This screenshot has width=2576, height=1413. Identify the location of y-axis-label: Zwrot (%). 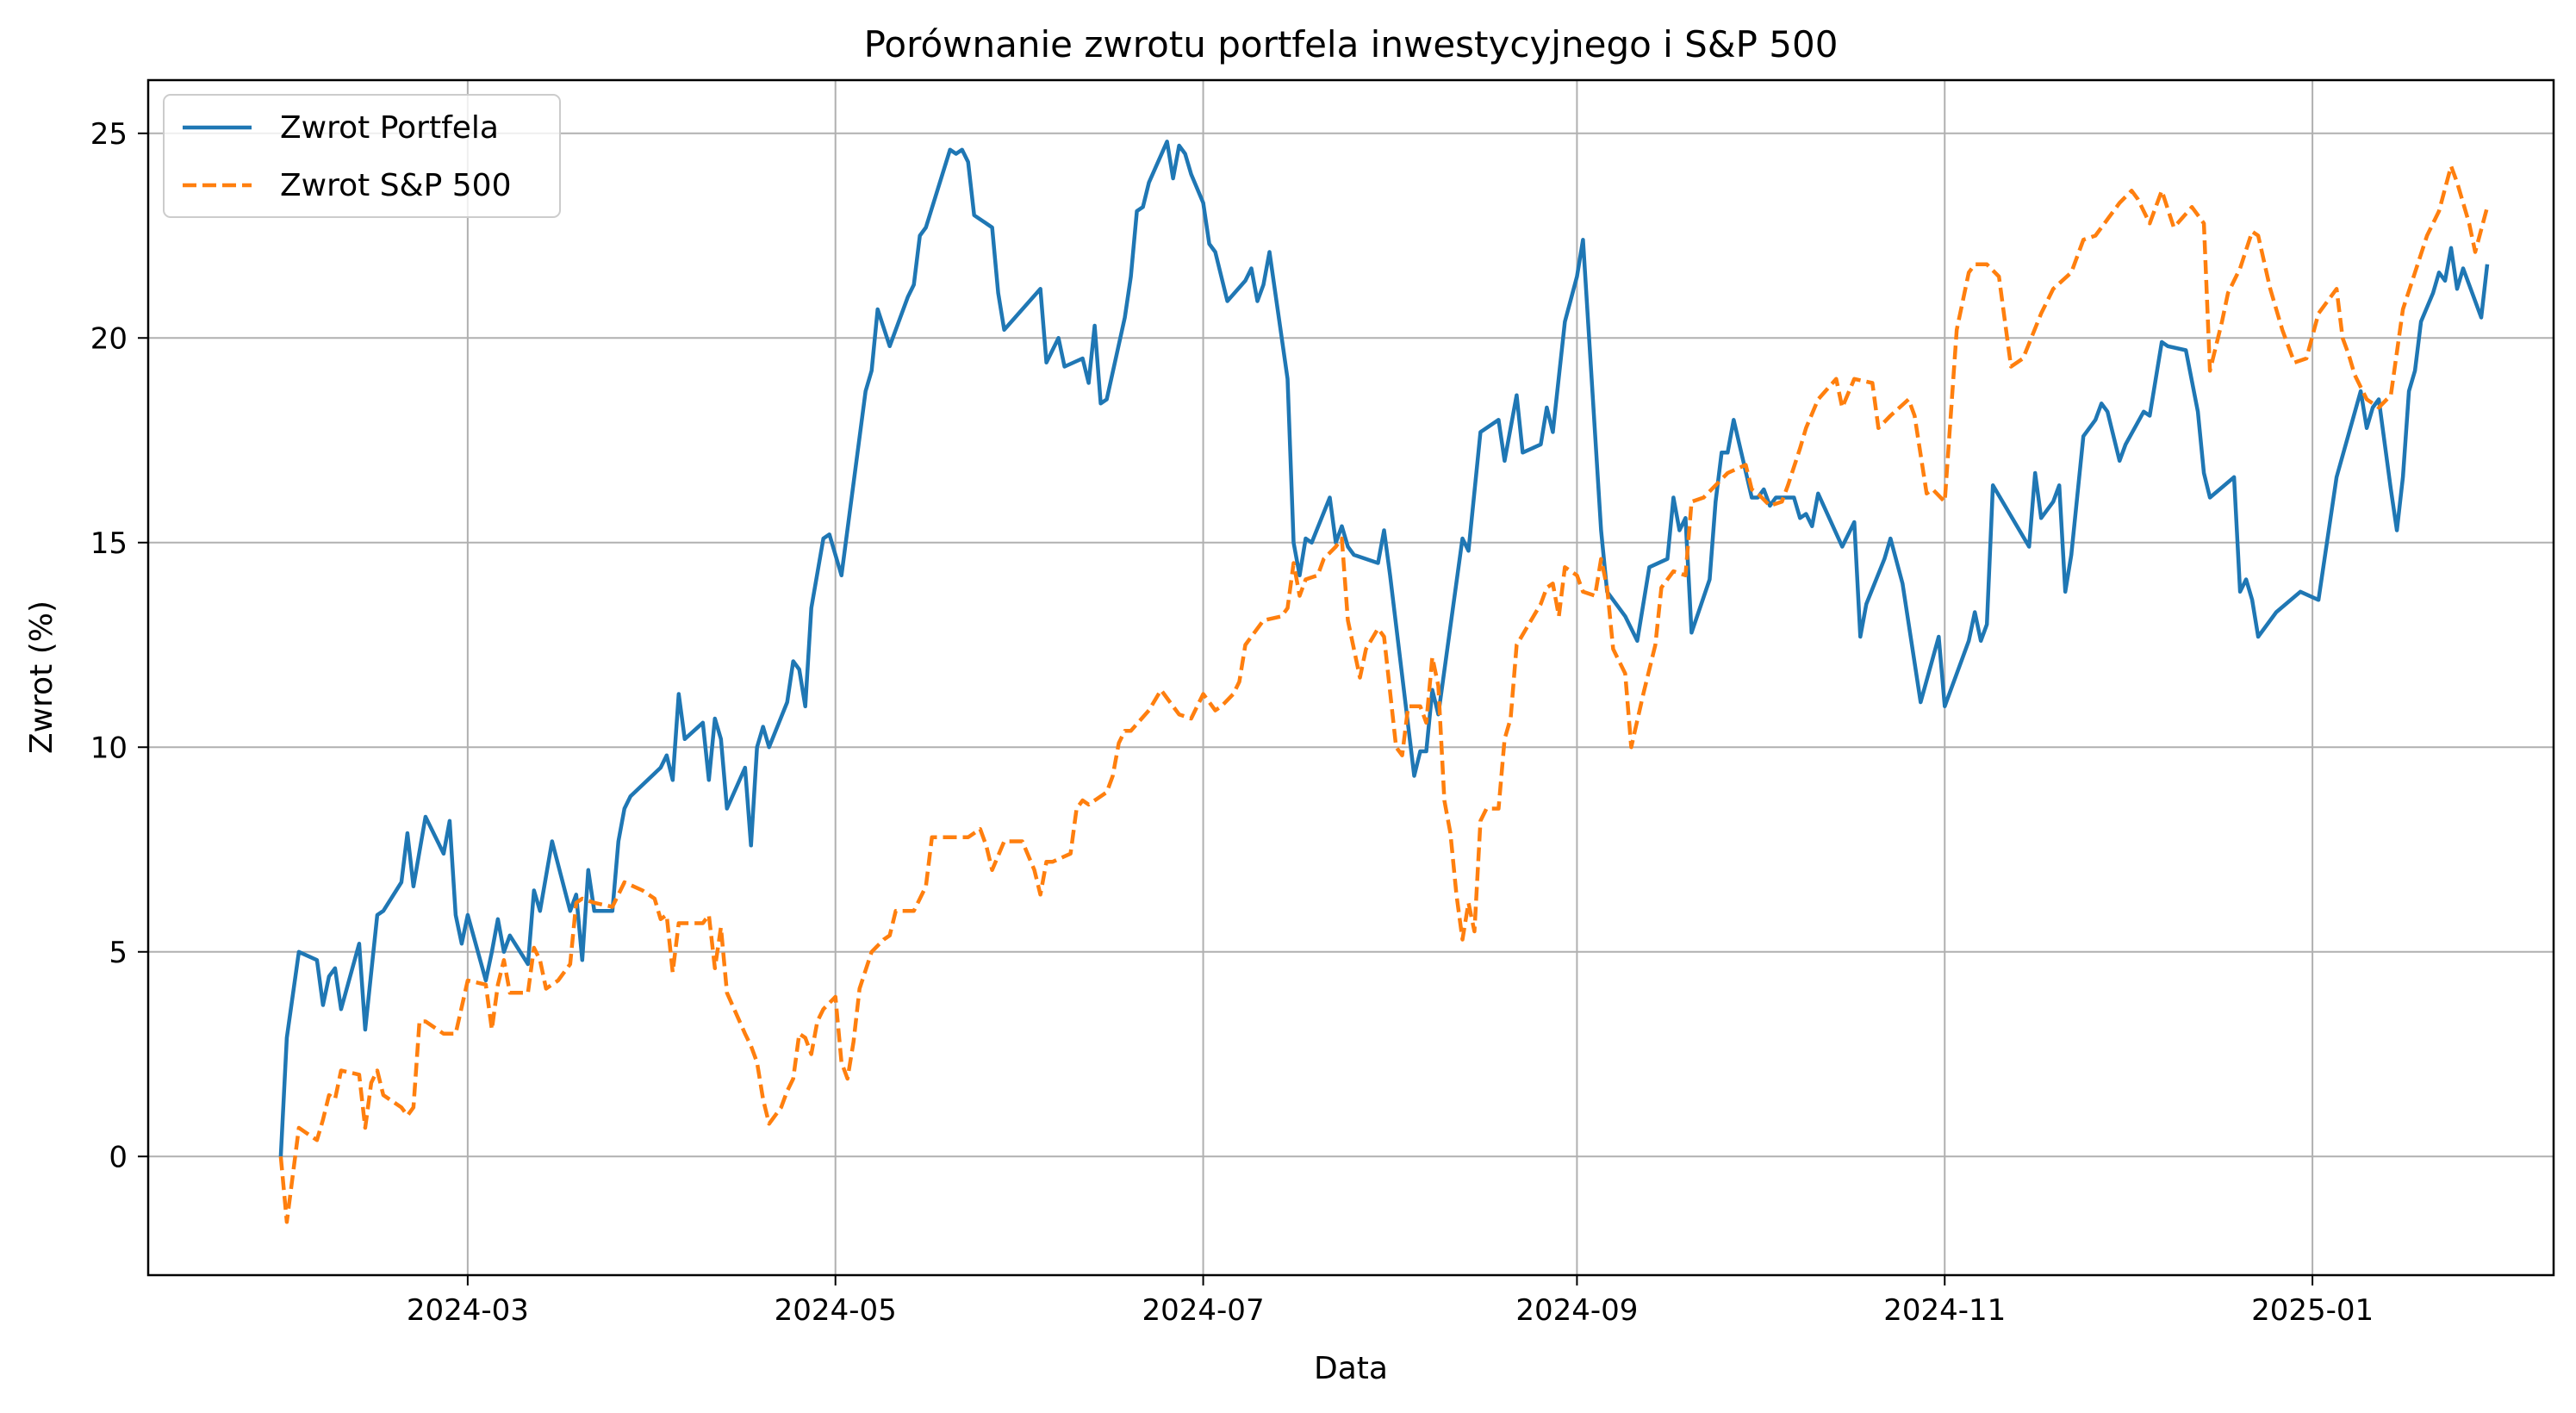
(42, 677).